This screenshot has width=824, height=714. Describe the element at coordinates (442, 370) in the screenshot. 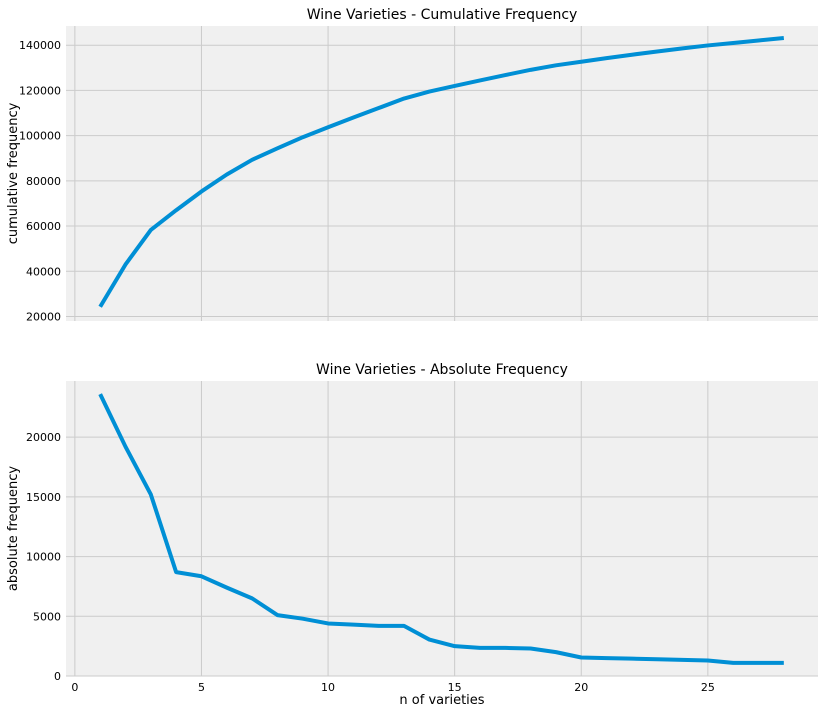

I see `chart-title: Wine Varieties - Absolute Frequency` at that location.